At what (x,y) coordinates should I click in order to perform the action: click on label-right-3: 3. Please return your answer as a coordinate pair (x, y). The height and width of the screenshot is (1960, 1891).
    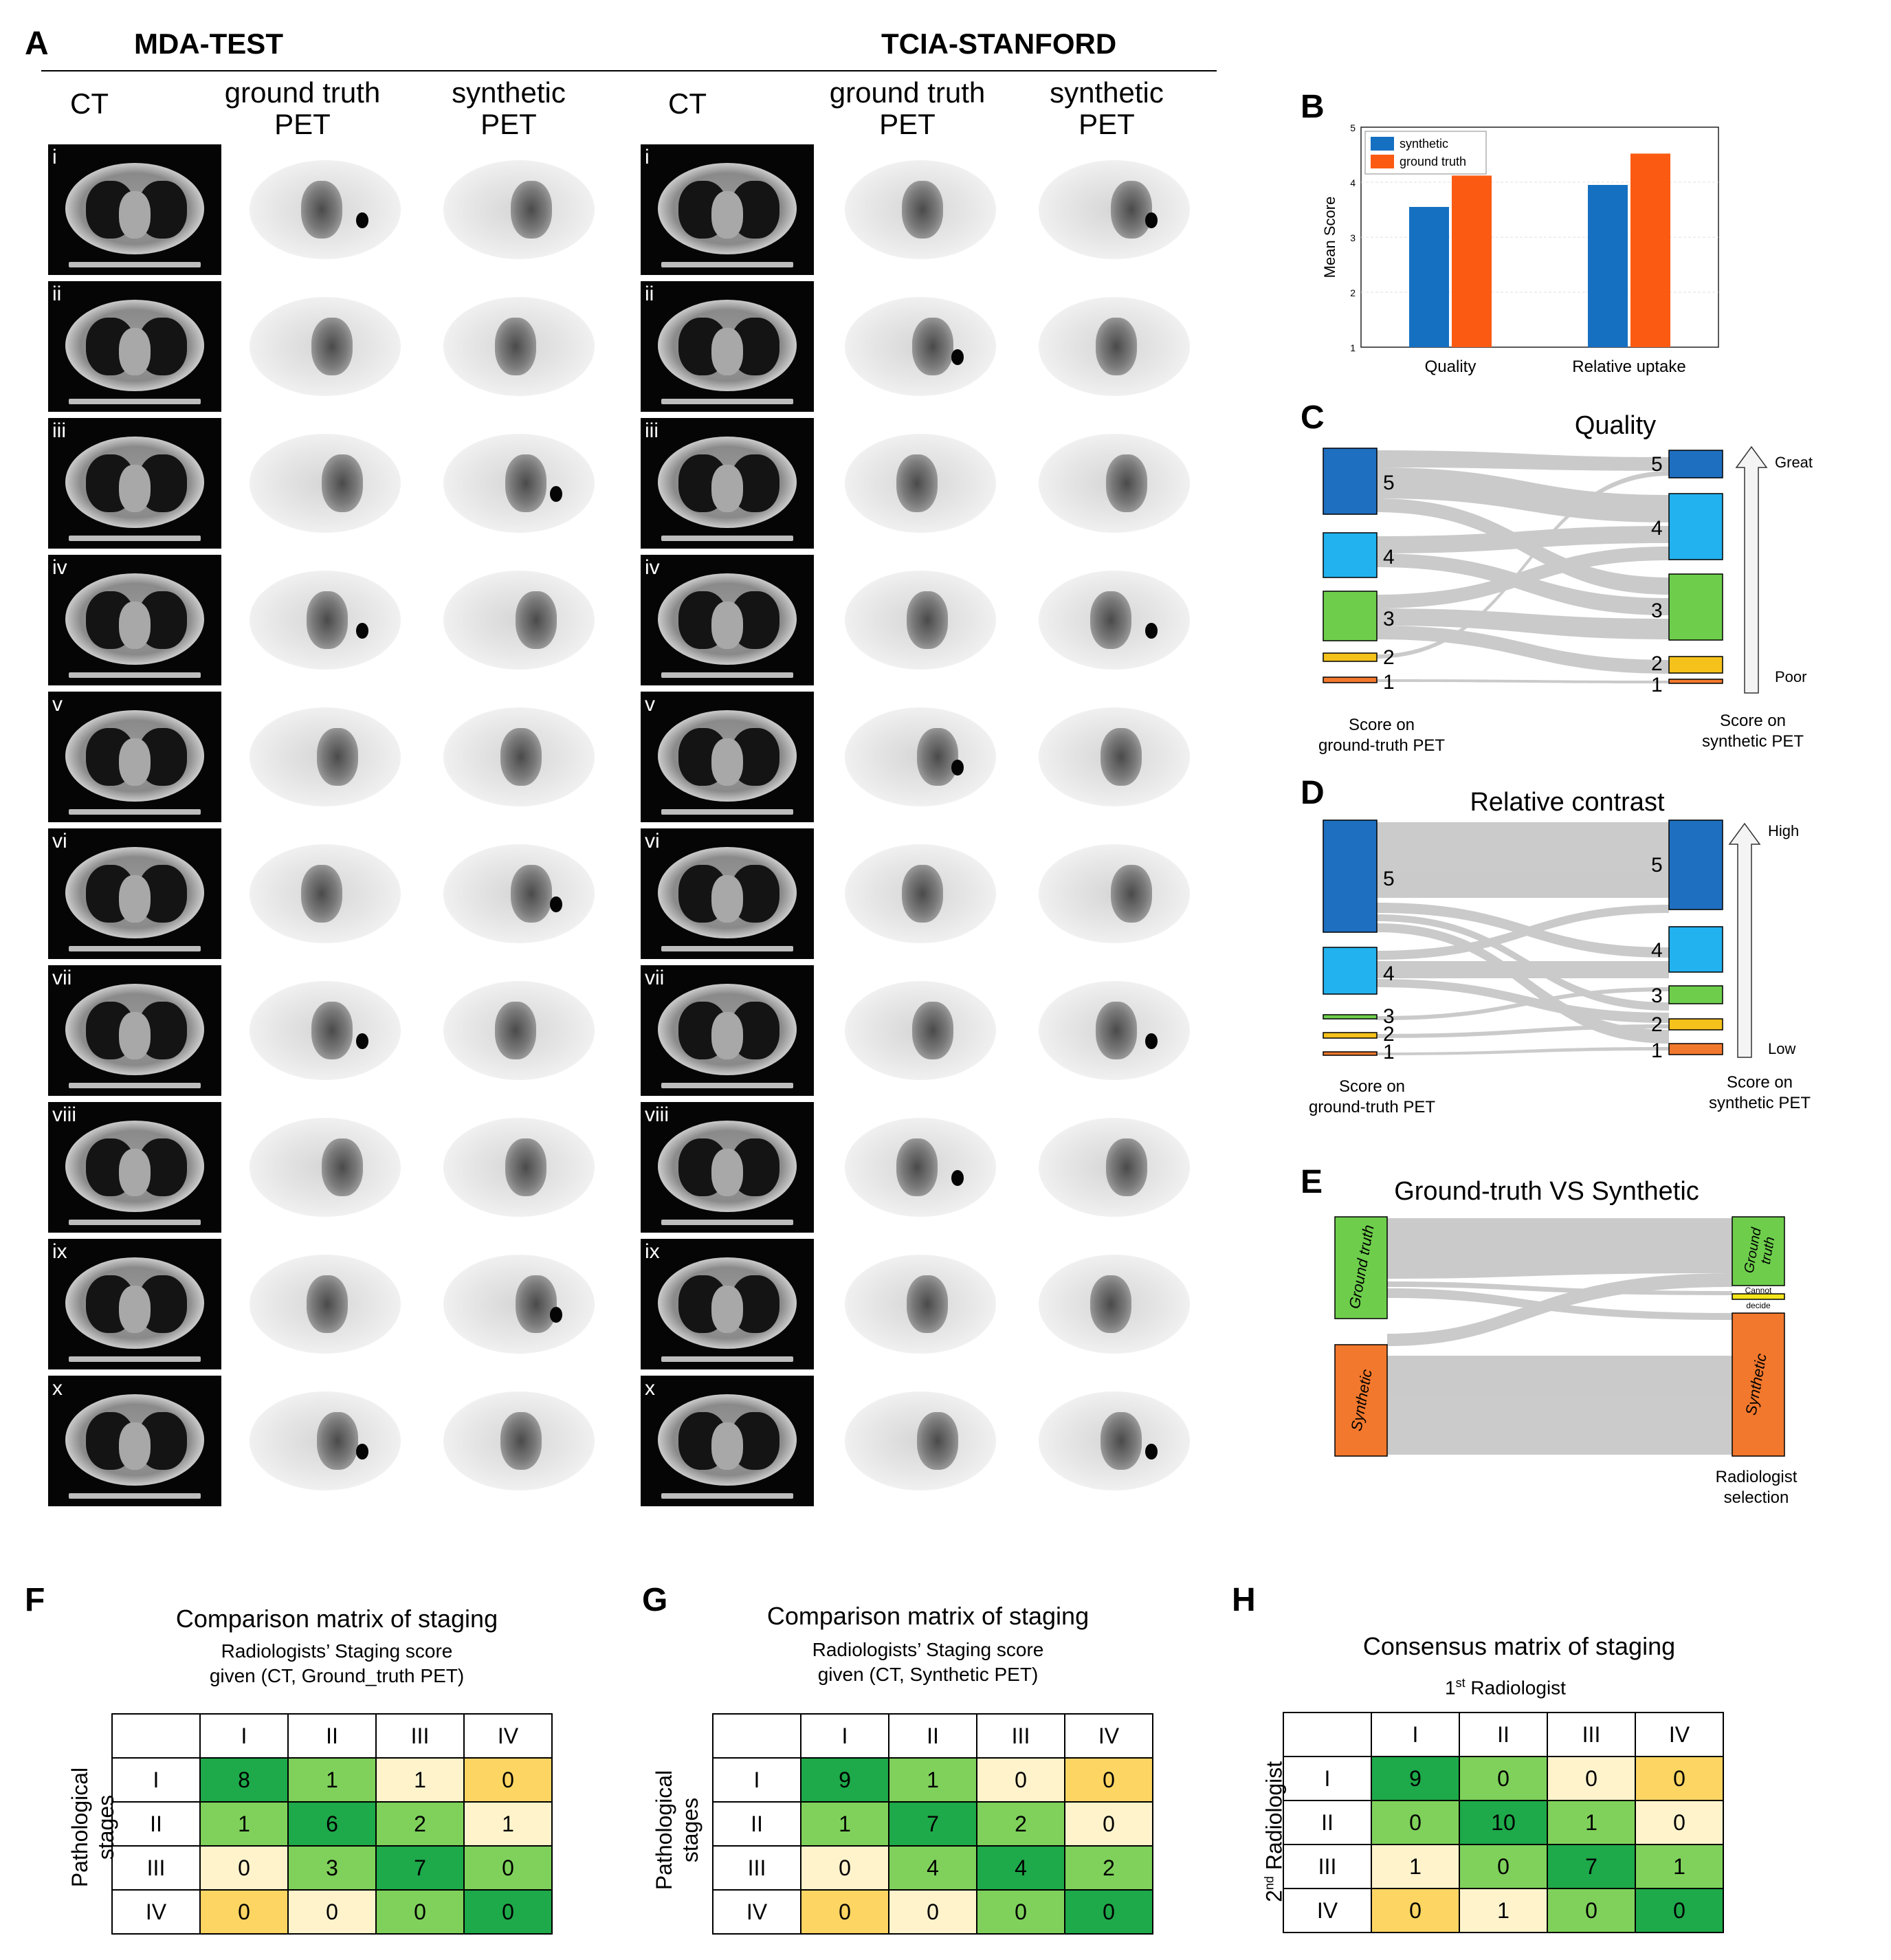
    Looking at the image, I should click on (1657, 996).